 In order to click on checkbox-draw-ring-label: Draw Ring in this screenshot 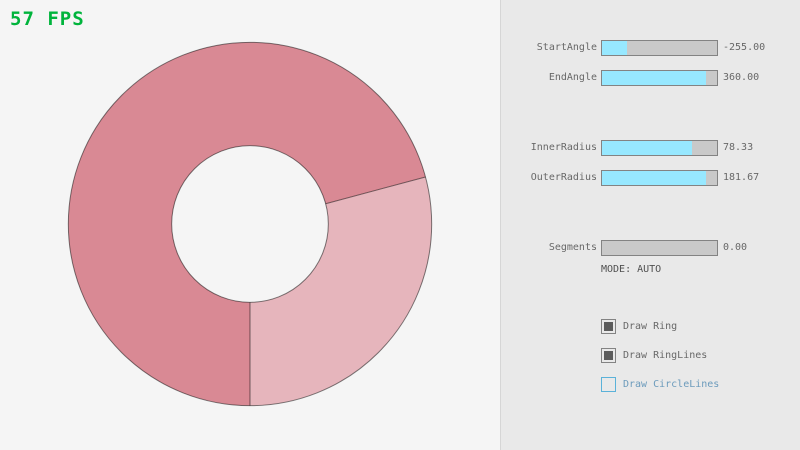, I will do `click(650, 326)`.